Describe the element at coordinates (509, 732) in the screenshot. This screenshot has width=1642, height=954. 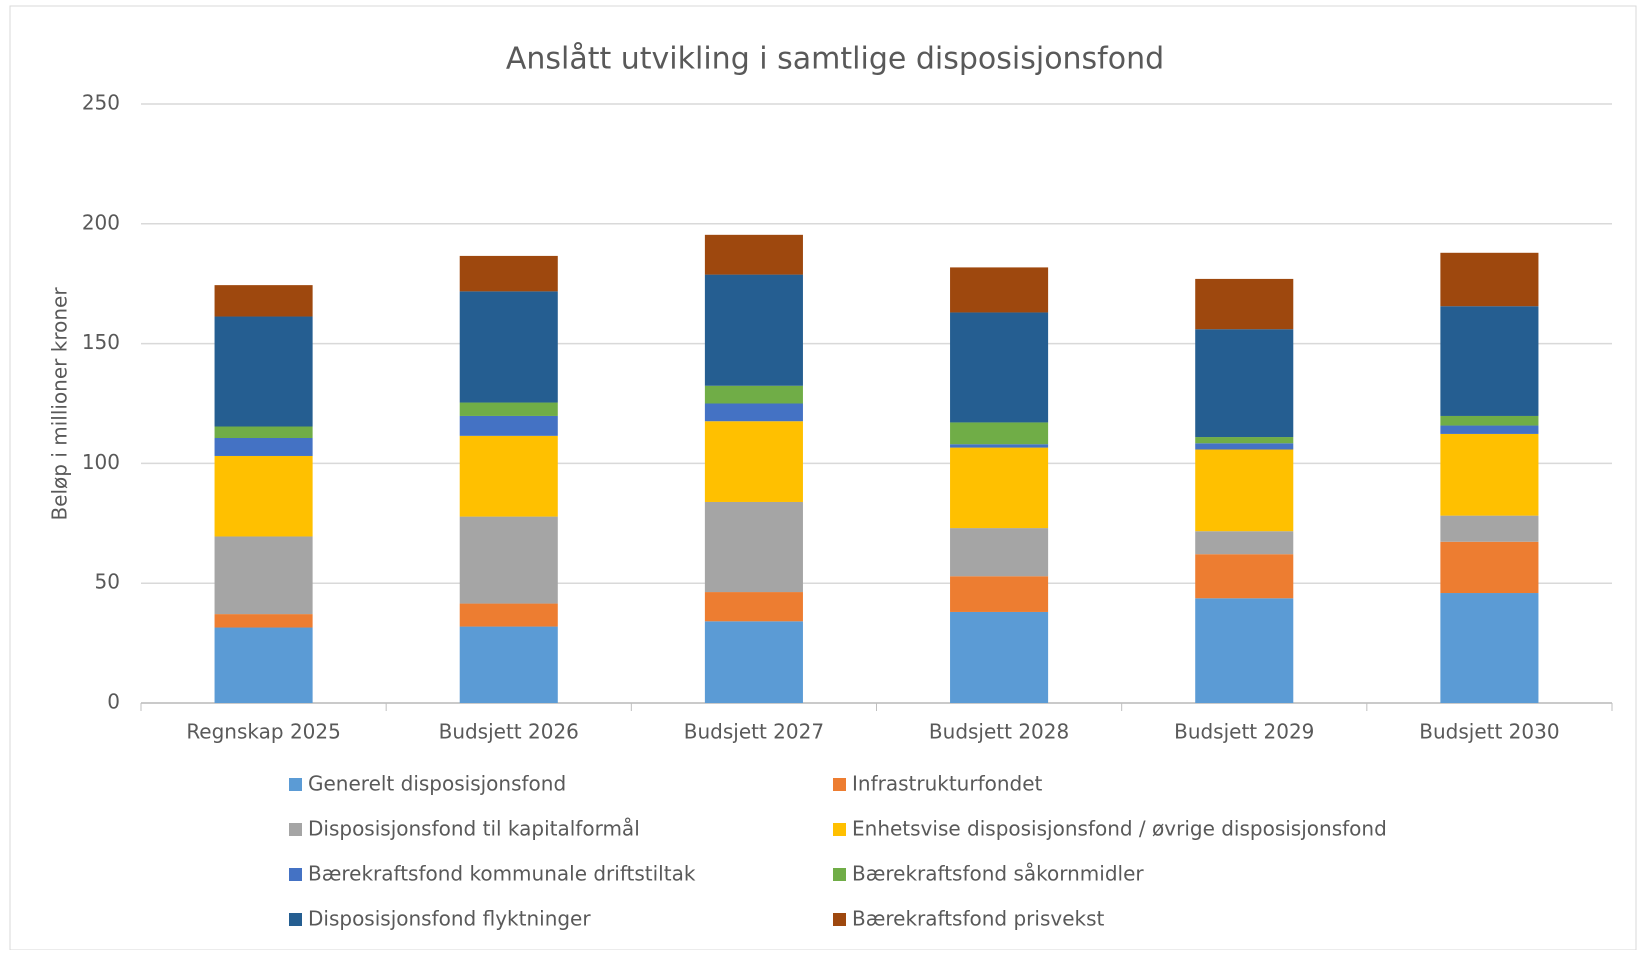
I see `x-tick-label: Budsjett 2026` at that location.